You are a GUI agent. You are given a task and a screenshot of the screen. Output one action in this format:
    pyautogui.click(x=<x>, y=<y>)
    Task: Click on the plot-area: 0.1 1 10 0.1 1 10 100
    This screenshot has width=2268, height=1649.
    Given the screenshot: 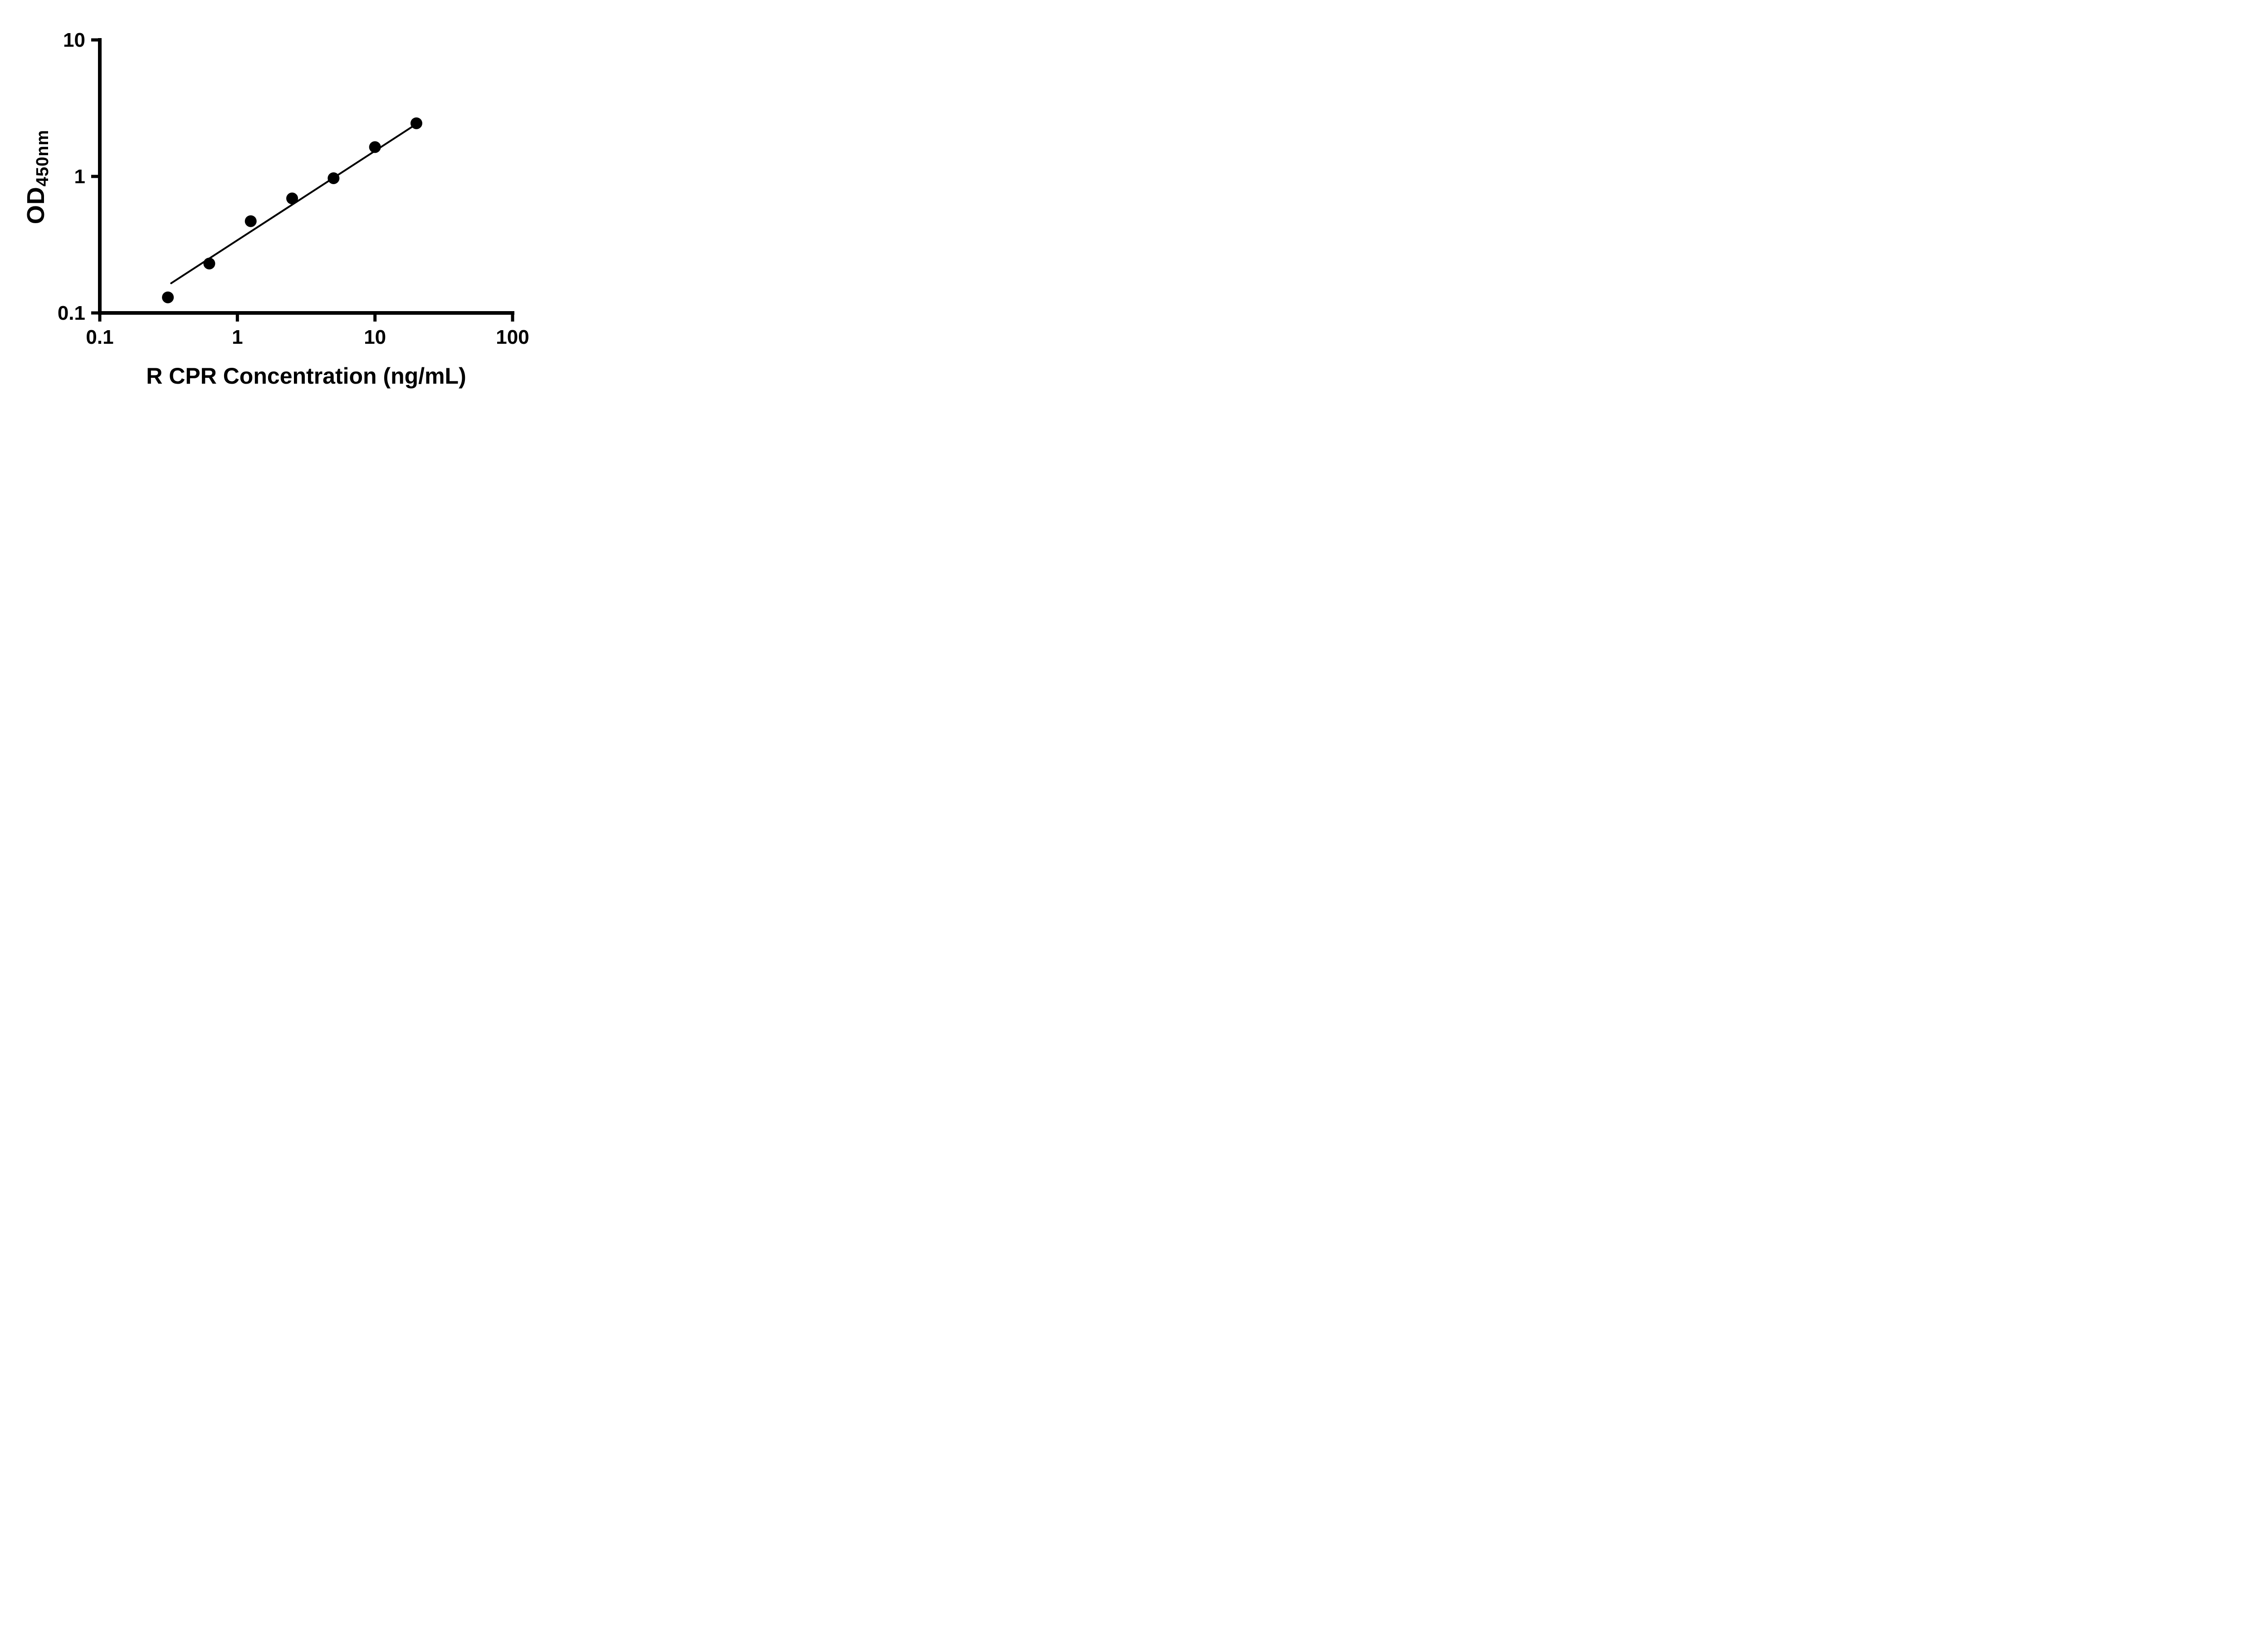 What is the action you would take?
    pyautogui.click(x=293, y=189)
    